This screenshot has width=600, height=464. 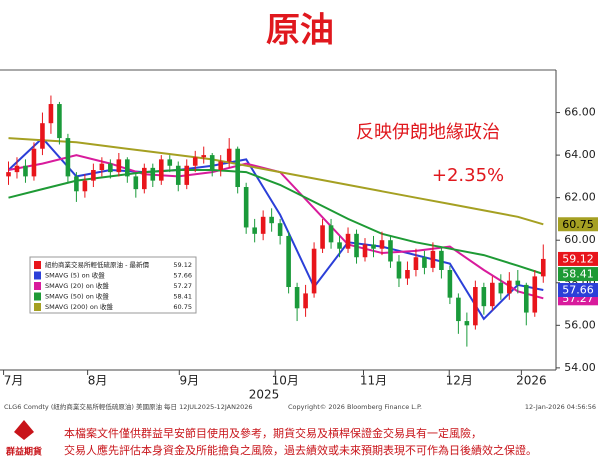 I want to click on footer-center: Copyright© 2026 Bloomberg Finance L.P., so click(x=355, y=407).